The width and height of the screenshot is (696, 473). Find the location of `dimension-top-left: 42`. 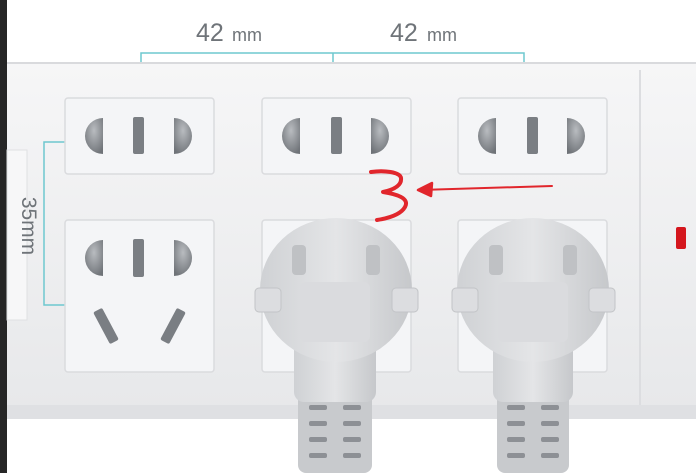

dimension-top-left: 42 is located at coordinates (210, 33).